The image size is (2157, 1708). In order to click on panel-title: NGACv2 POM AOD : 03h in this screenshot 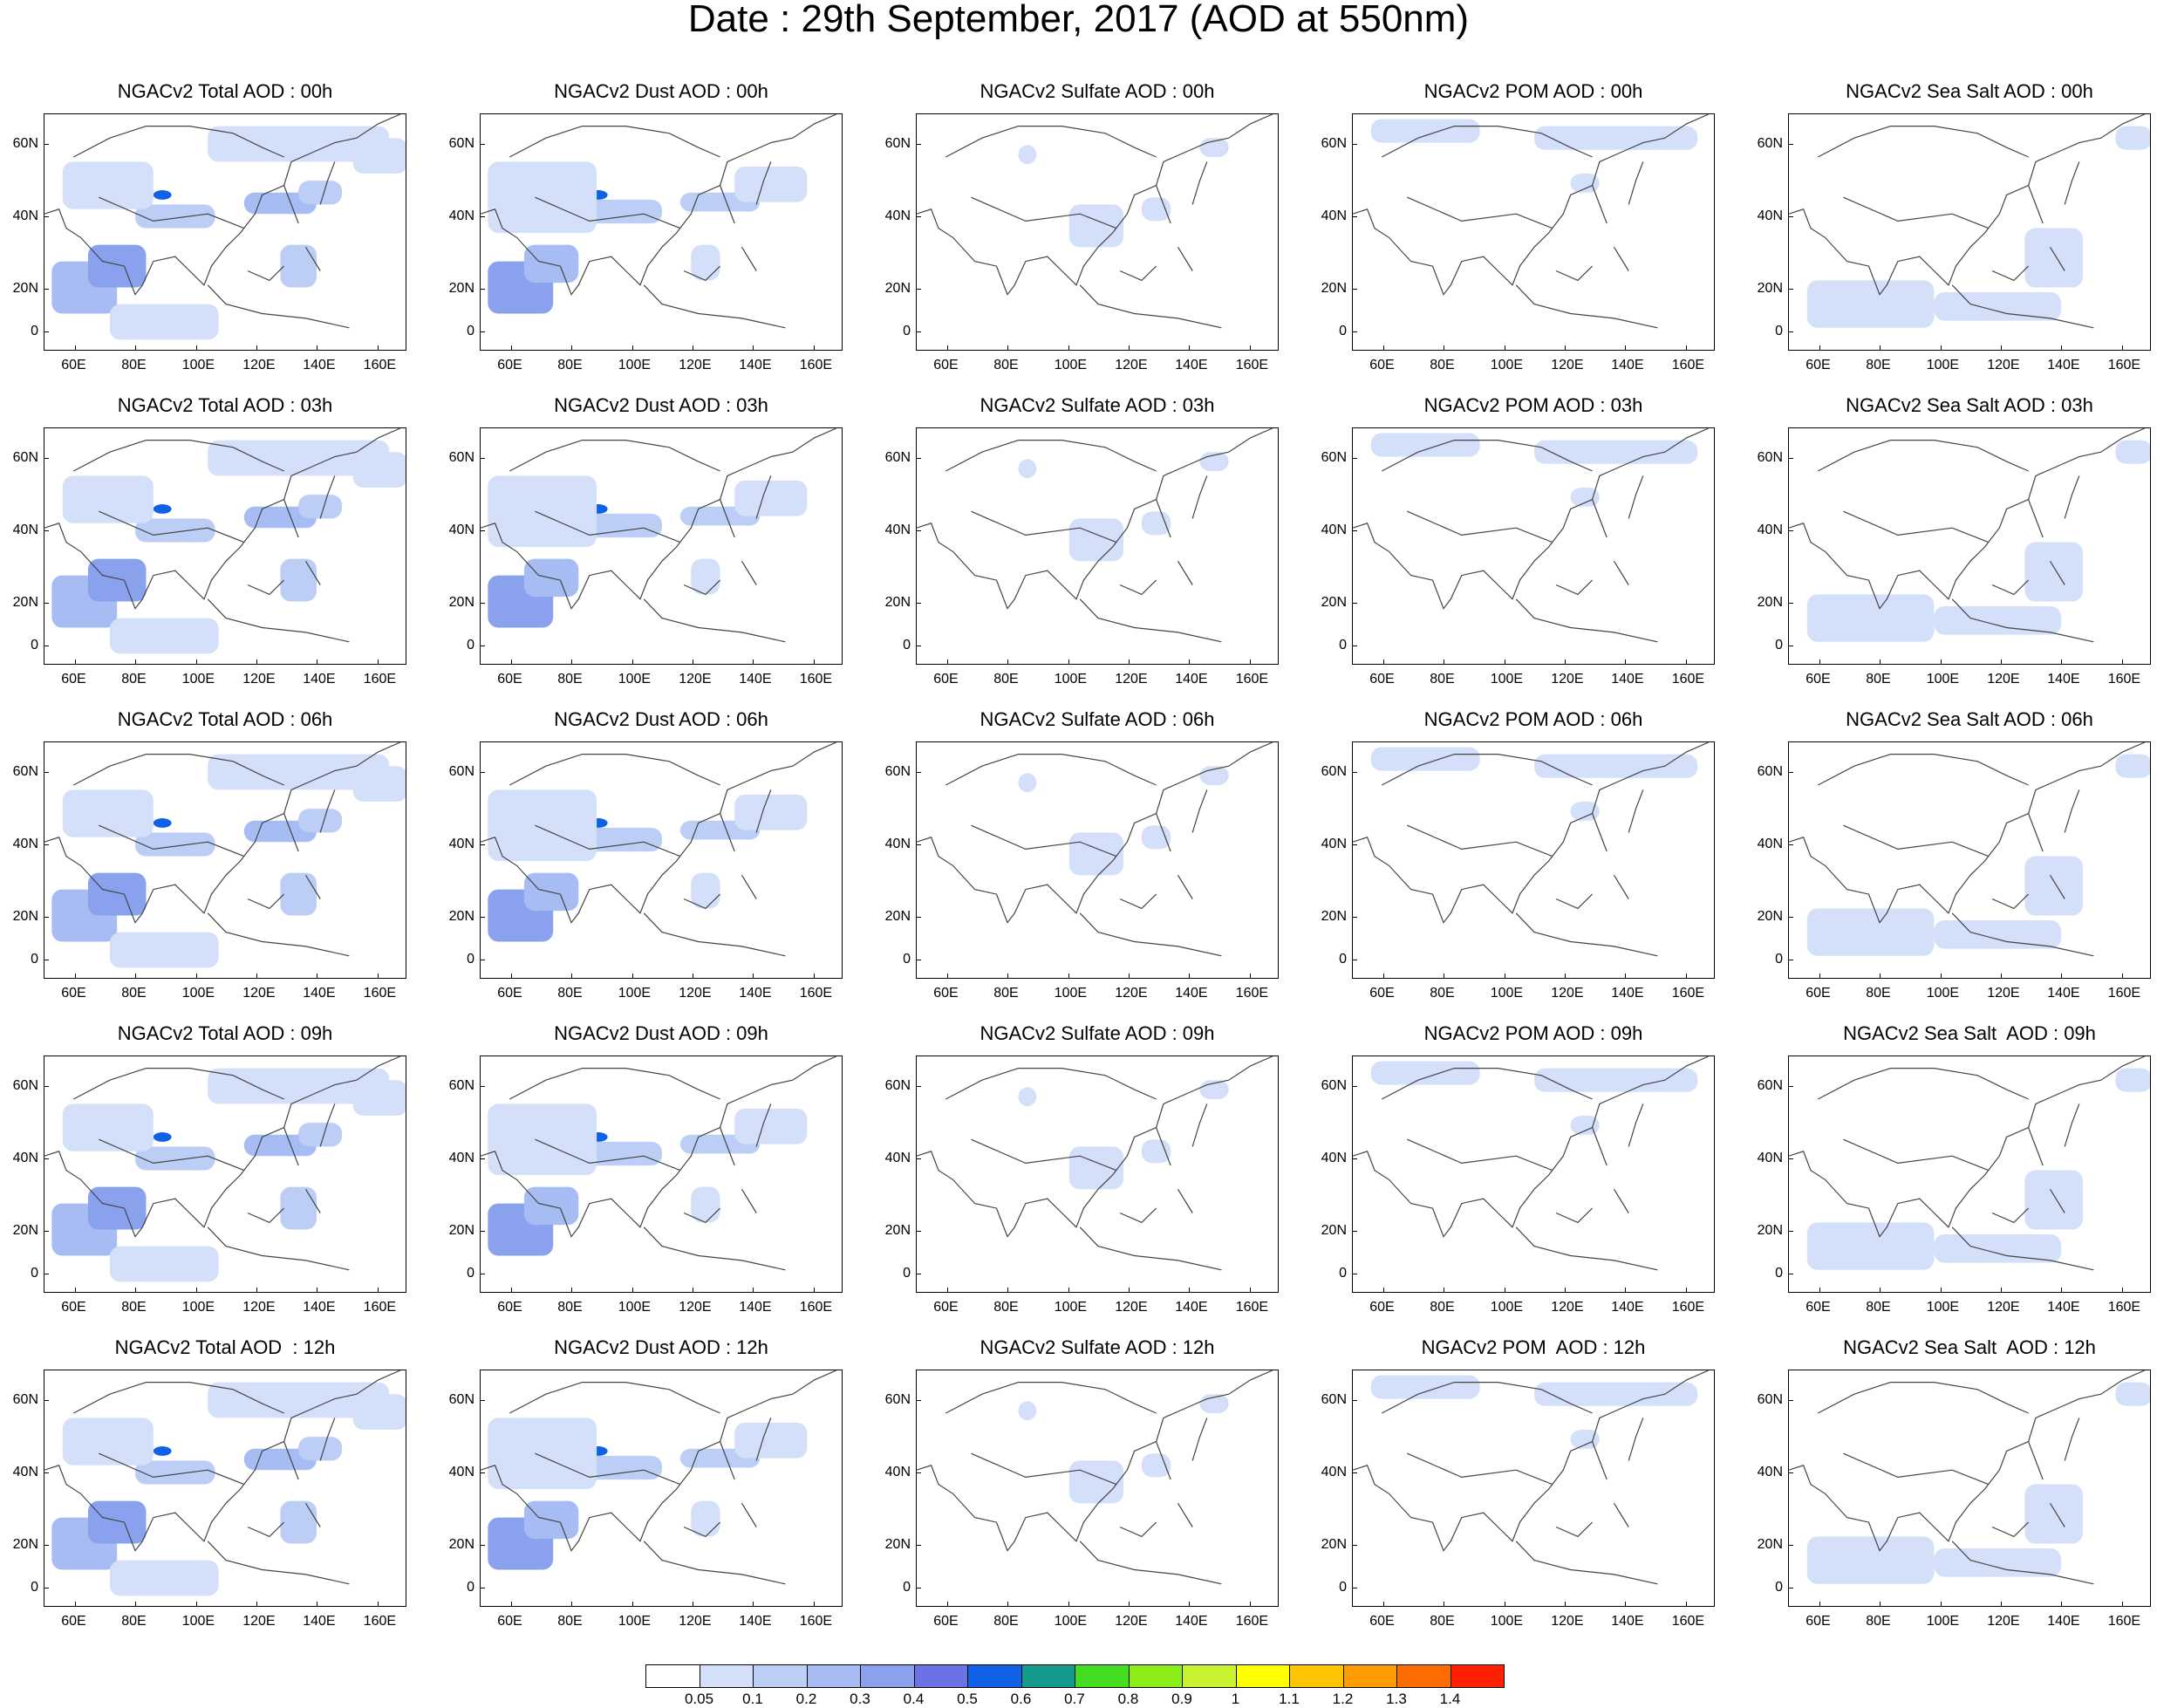, I will do `click(1533, 405)`.